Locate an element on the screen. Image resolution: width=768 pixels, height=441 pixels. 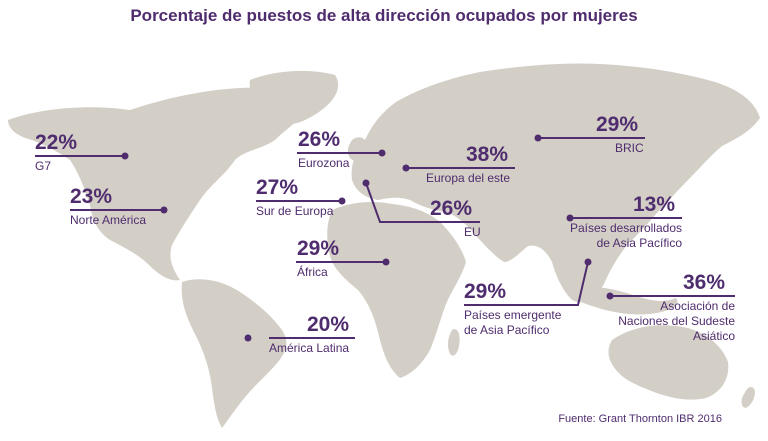
eurozona-dot is located at coordinates (382, 153).